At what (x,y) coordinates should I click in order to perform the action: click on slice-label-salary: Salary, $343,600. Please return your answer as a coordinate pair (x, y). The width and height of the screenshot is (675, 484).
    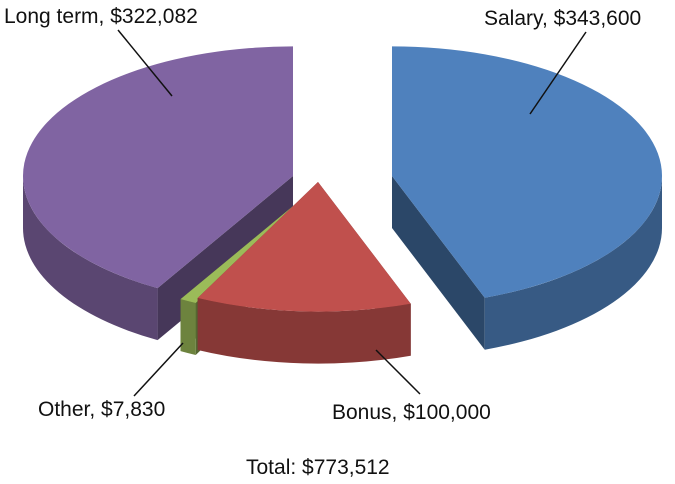
    Looking at the image, I should click on (562, 18).